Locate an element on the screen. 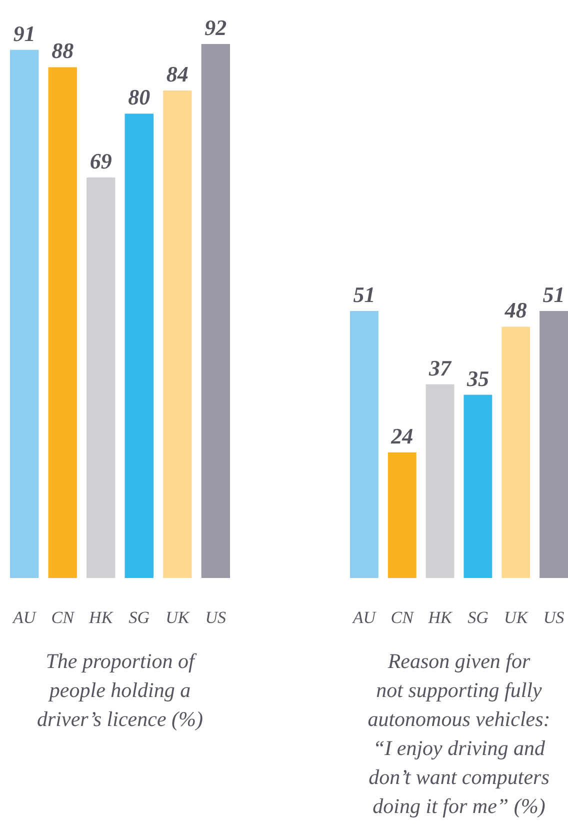 The height and width of the screenshot is (825, 568). data-label: 84 is located at coordinates (177, 73).